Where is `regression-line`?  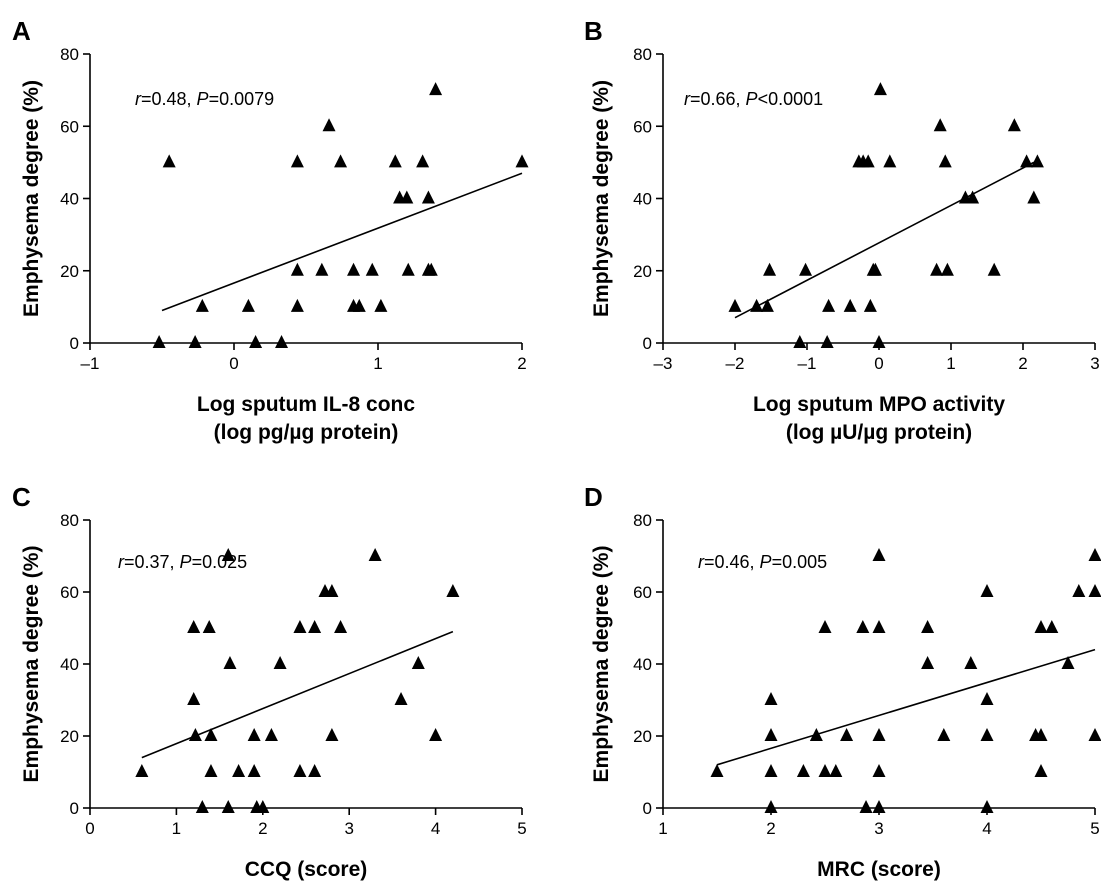 regression-line is located at coordinates (342, 242).